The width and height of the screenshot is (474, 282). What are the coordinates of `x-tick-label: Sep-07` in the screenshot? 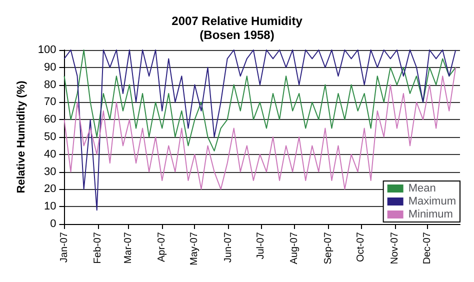 It's located at (328, 248).